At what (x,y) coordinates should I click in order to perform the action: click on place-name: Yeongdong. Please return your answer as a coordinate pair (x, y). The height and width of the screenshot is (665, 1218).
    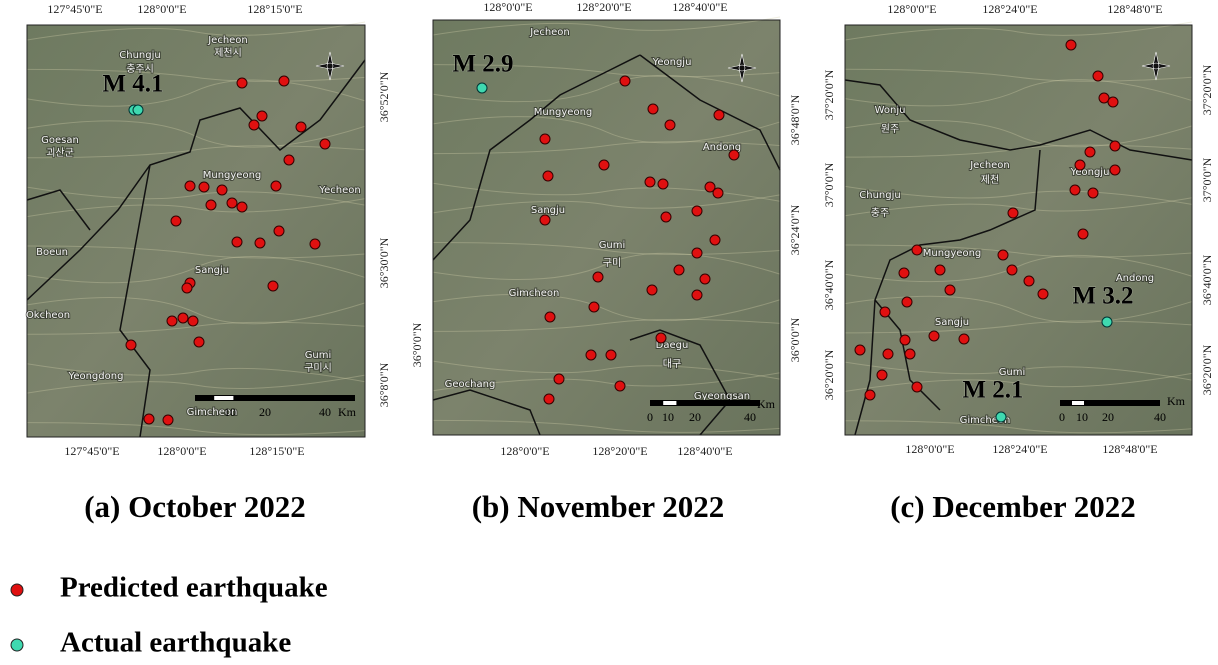
    Looking at the image, I should click on (96, 376).